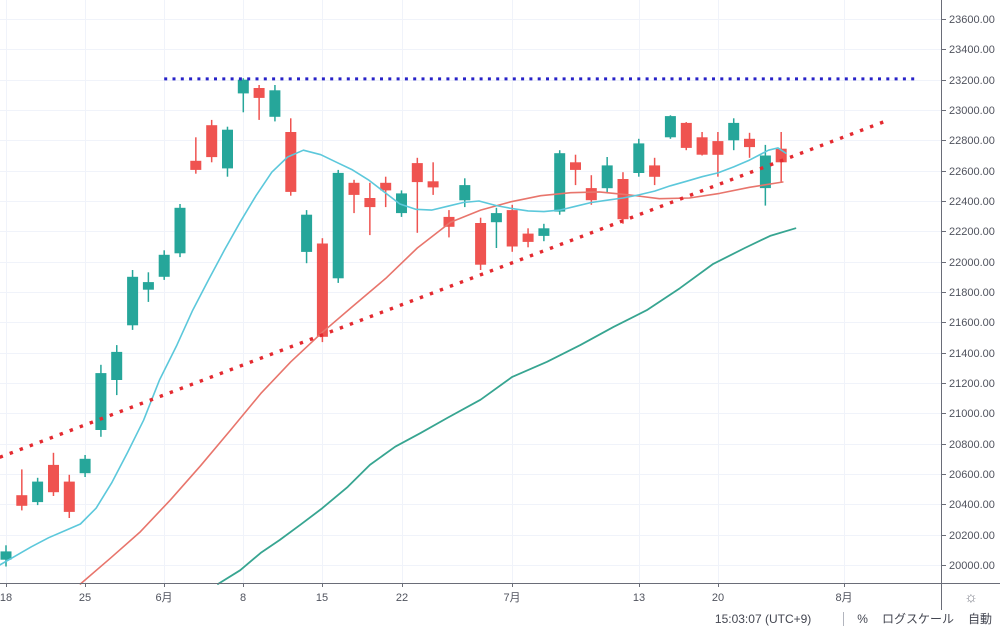 This screenshot has width=1000, height=628. I want to click on axis-settings-corner: ☼, so click(971, 597).